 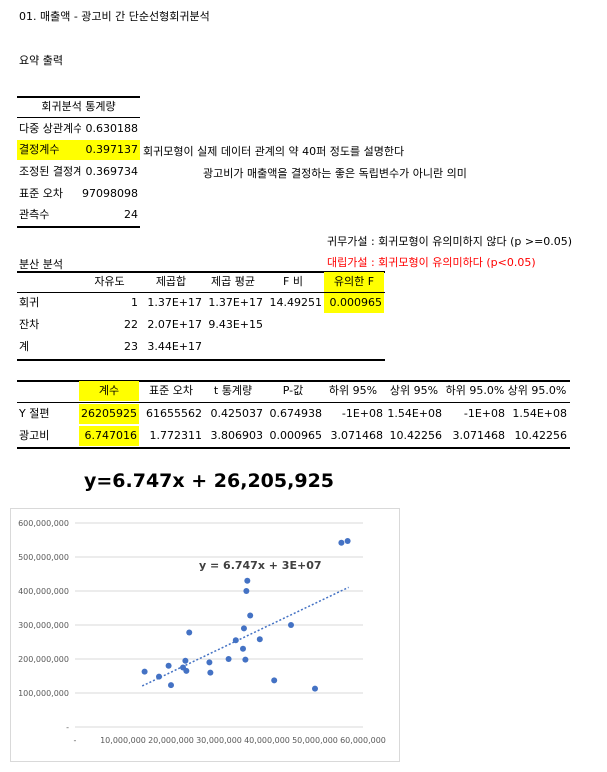 What do you see at coordinates (293, 390) in the screenshot?
I see `coef-header-p-value: P-값` at bounding box center [293, 390].